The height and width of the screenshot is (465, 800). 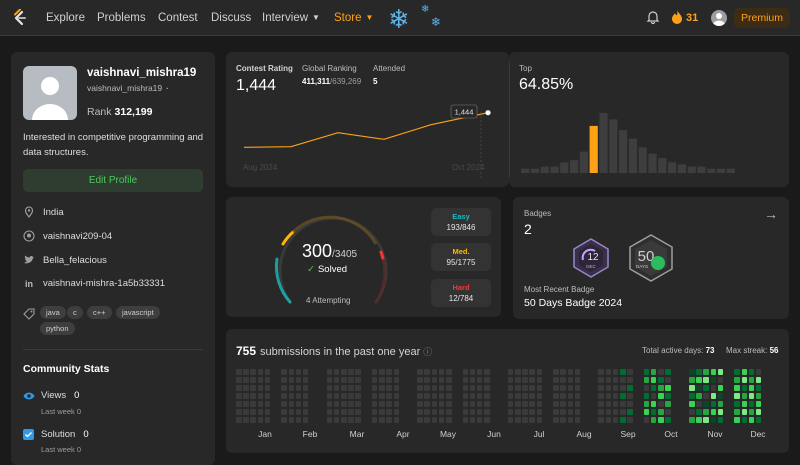 What do you see at coordinates (178, 18) in the screenshot?
I see `nav-contest: Contest` at bounding box center [178, 18].